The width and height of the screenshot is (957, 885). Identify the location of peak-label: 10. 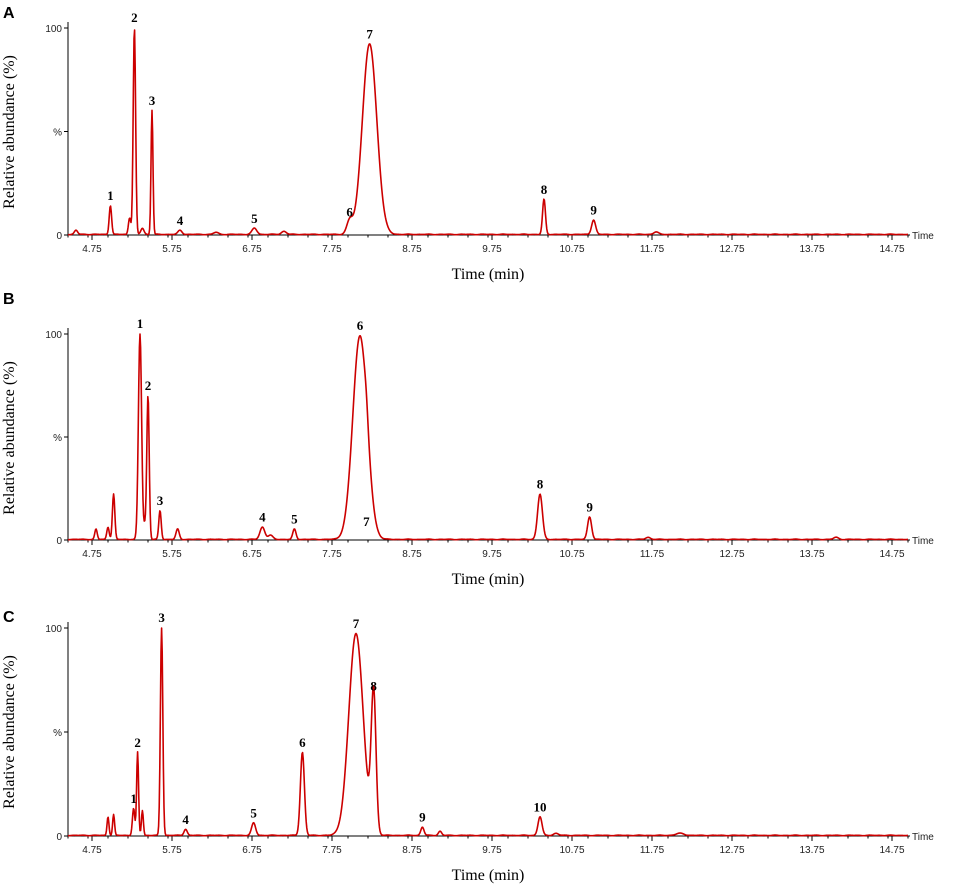
(540, 806).